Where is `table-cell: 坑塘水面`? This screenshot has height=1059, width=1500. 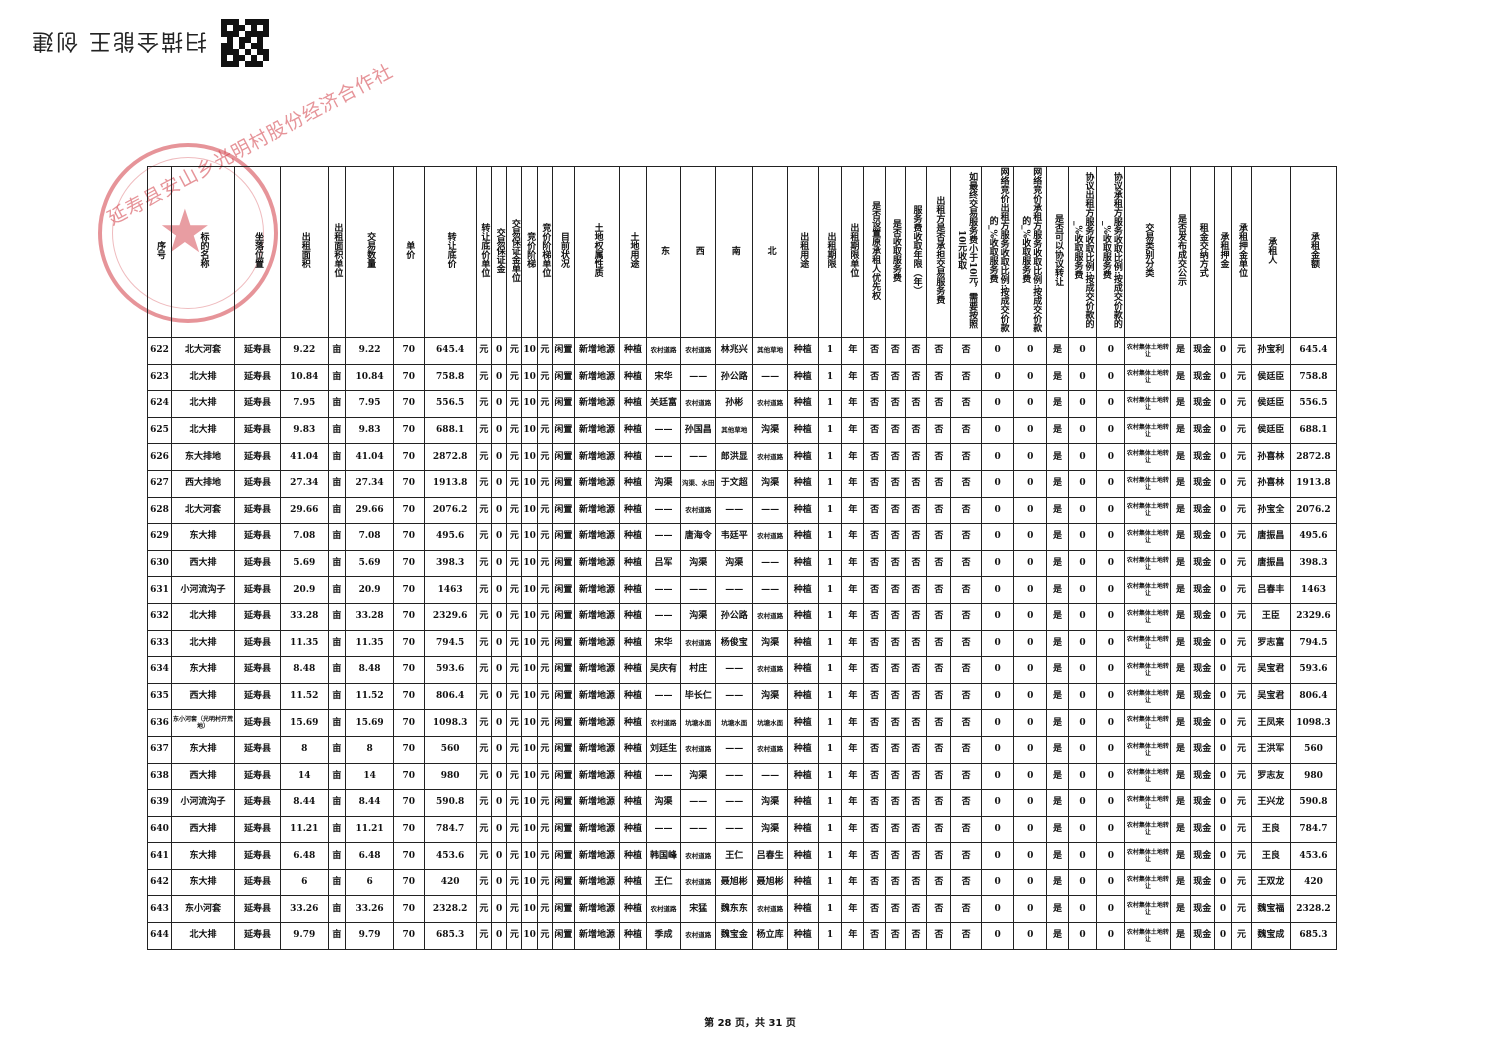 table-cell: 坑塘水面 is located at coordinates (770, 723).